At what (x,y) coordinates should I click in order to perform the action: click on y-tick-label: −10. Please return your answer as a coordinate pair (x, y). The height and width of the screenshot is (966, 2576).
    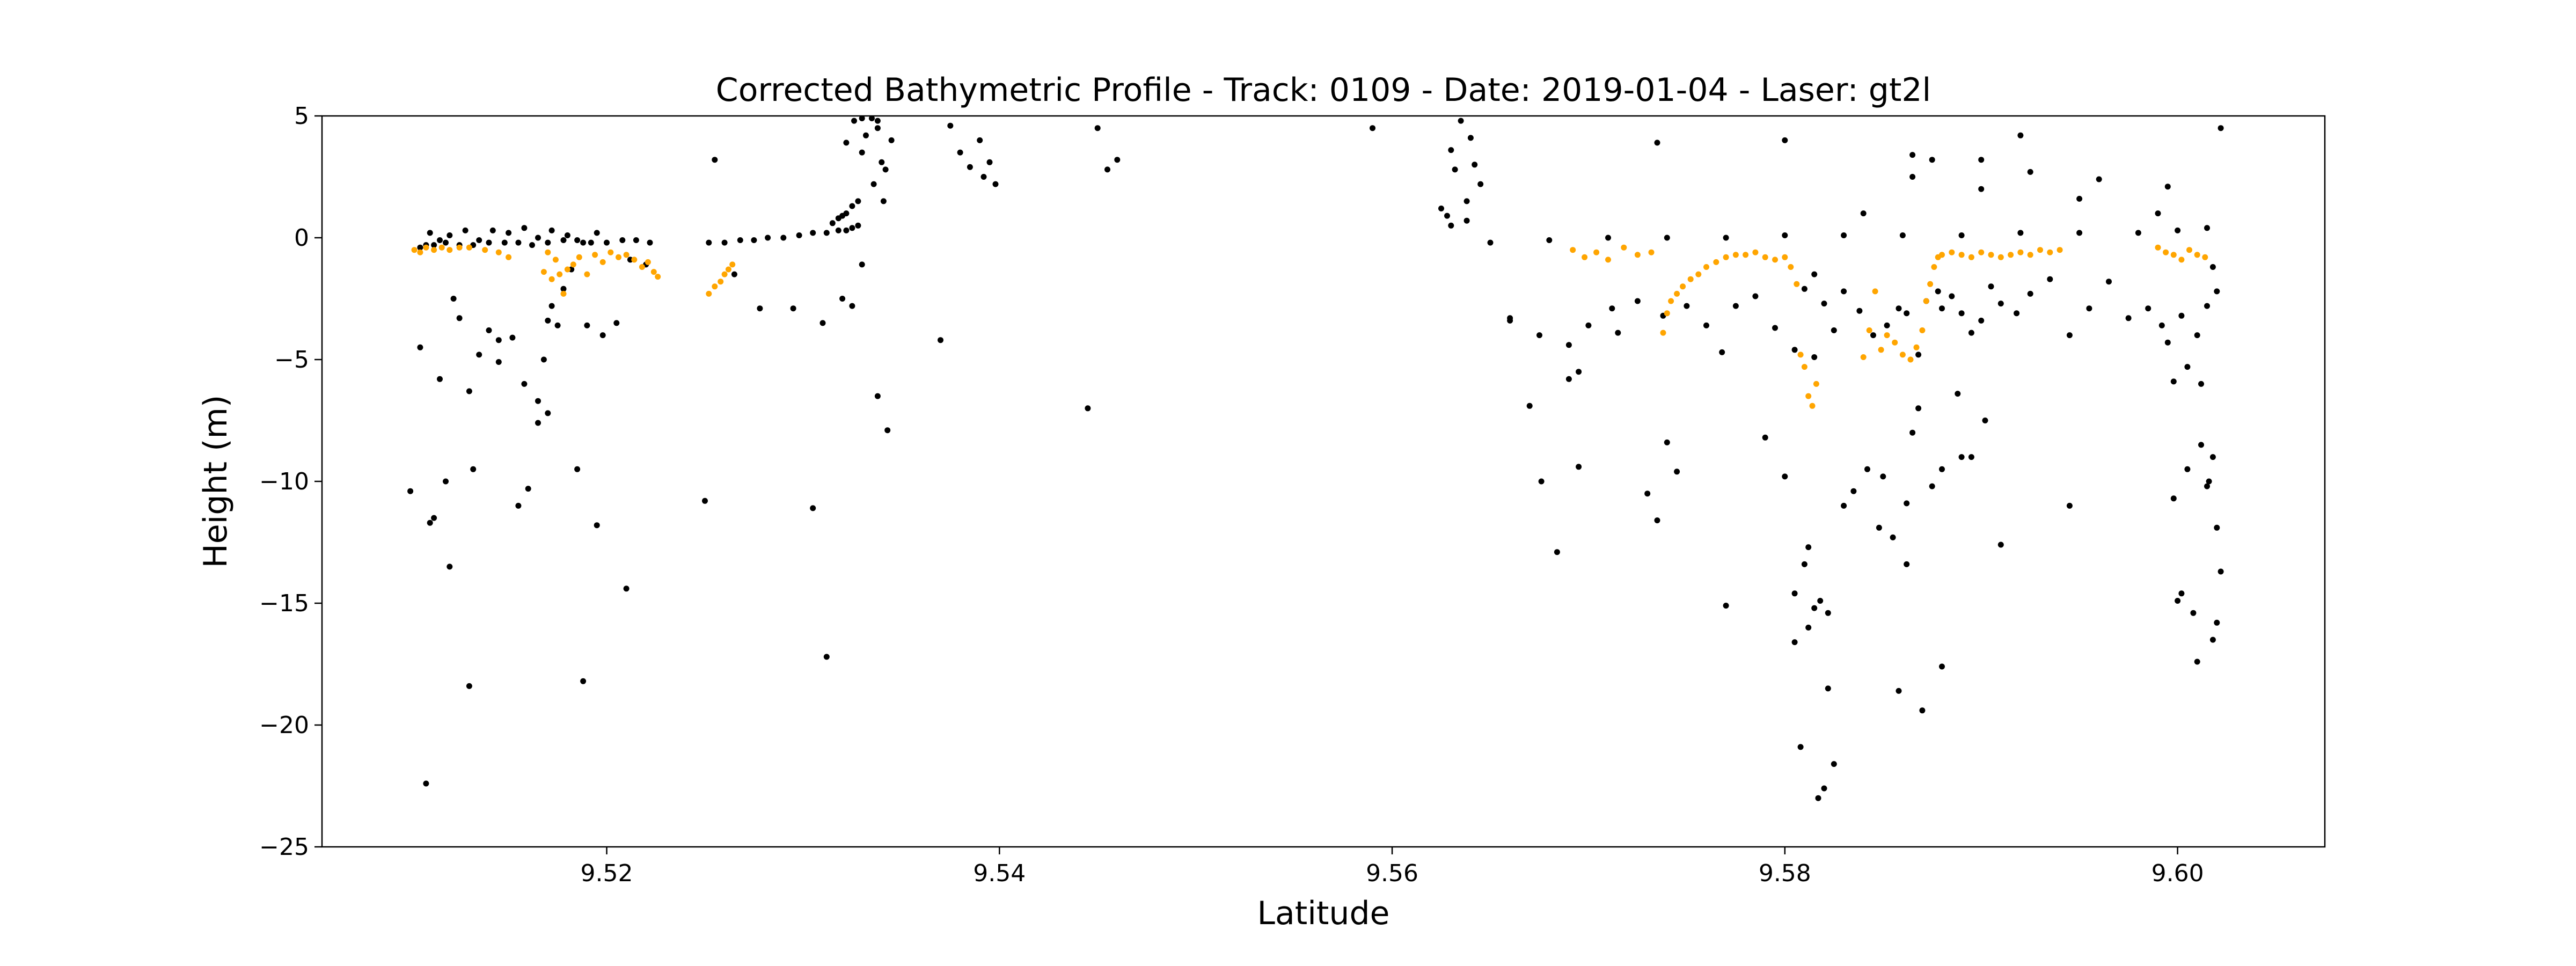
    Looking at the image, I should click on (284, 481).